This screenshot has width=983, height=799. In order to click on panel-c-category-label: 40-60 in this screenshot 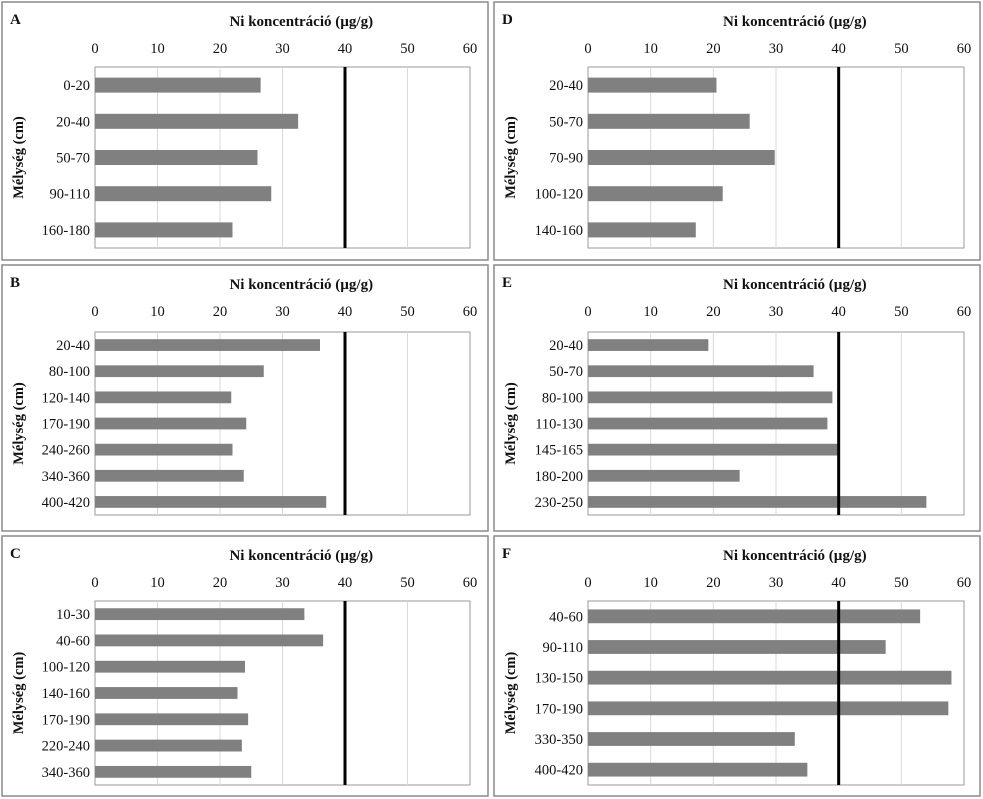, I will do `click(73, 641)`.